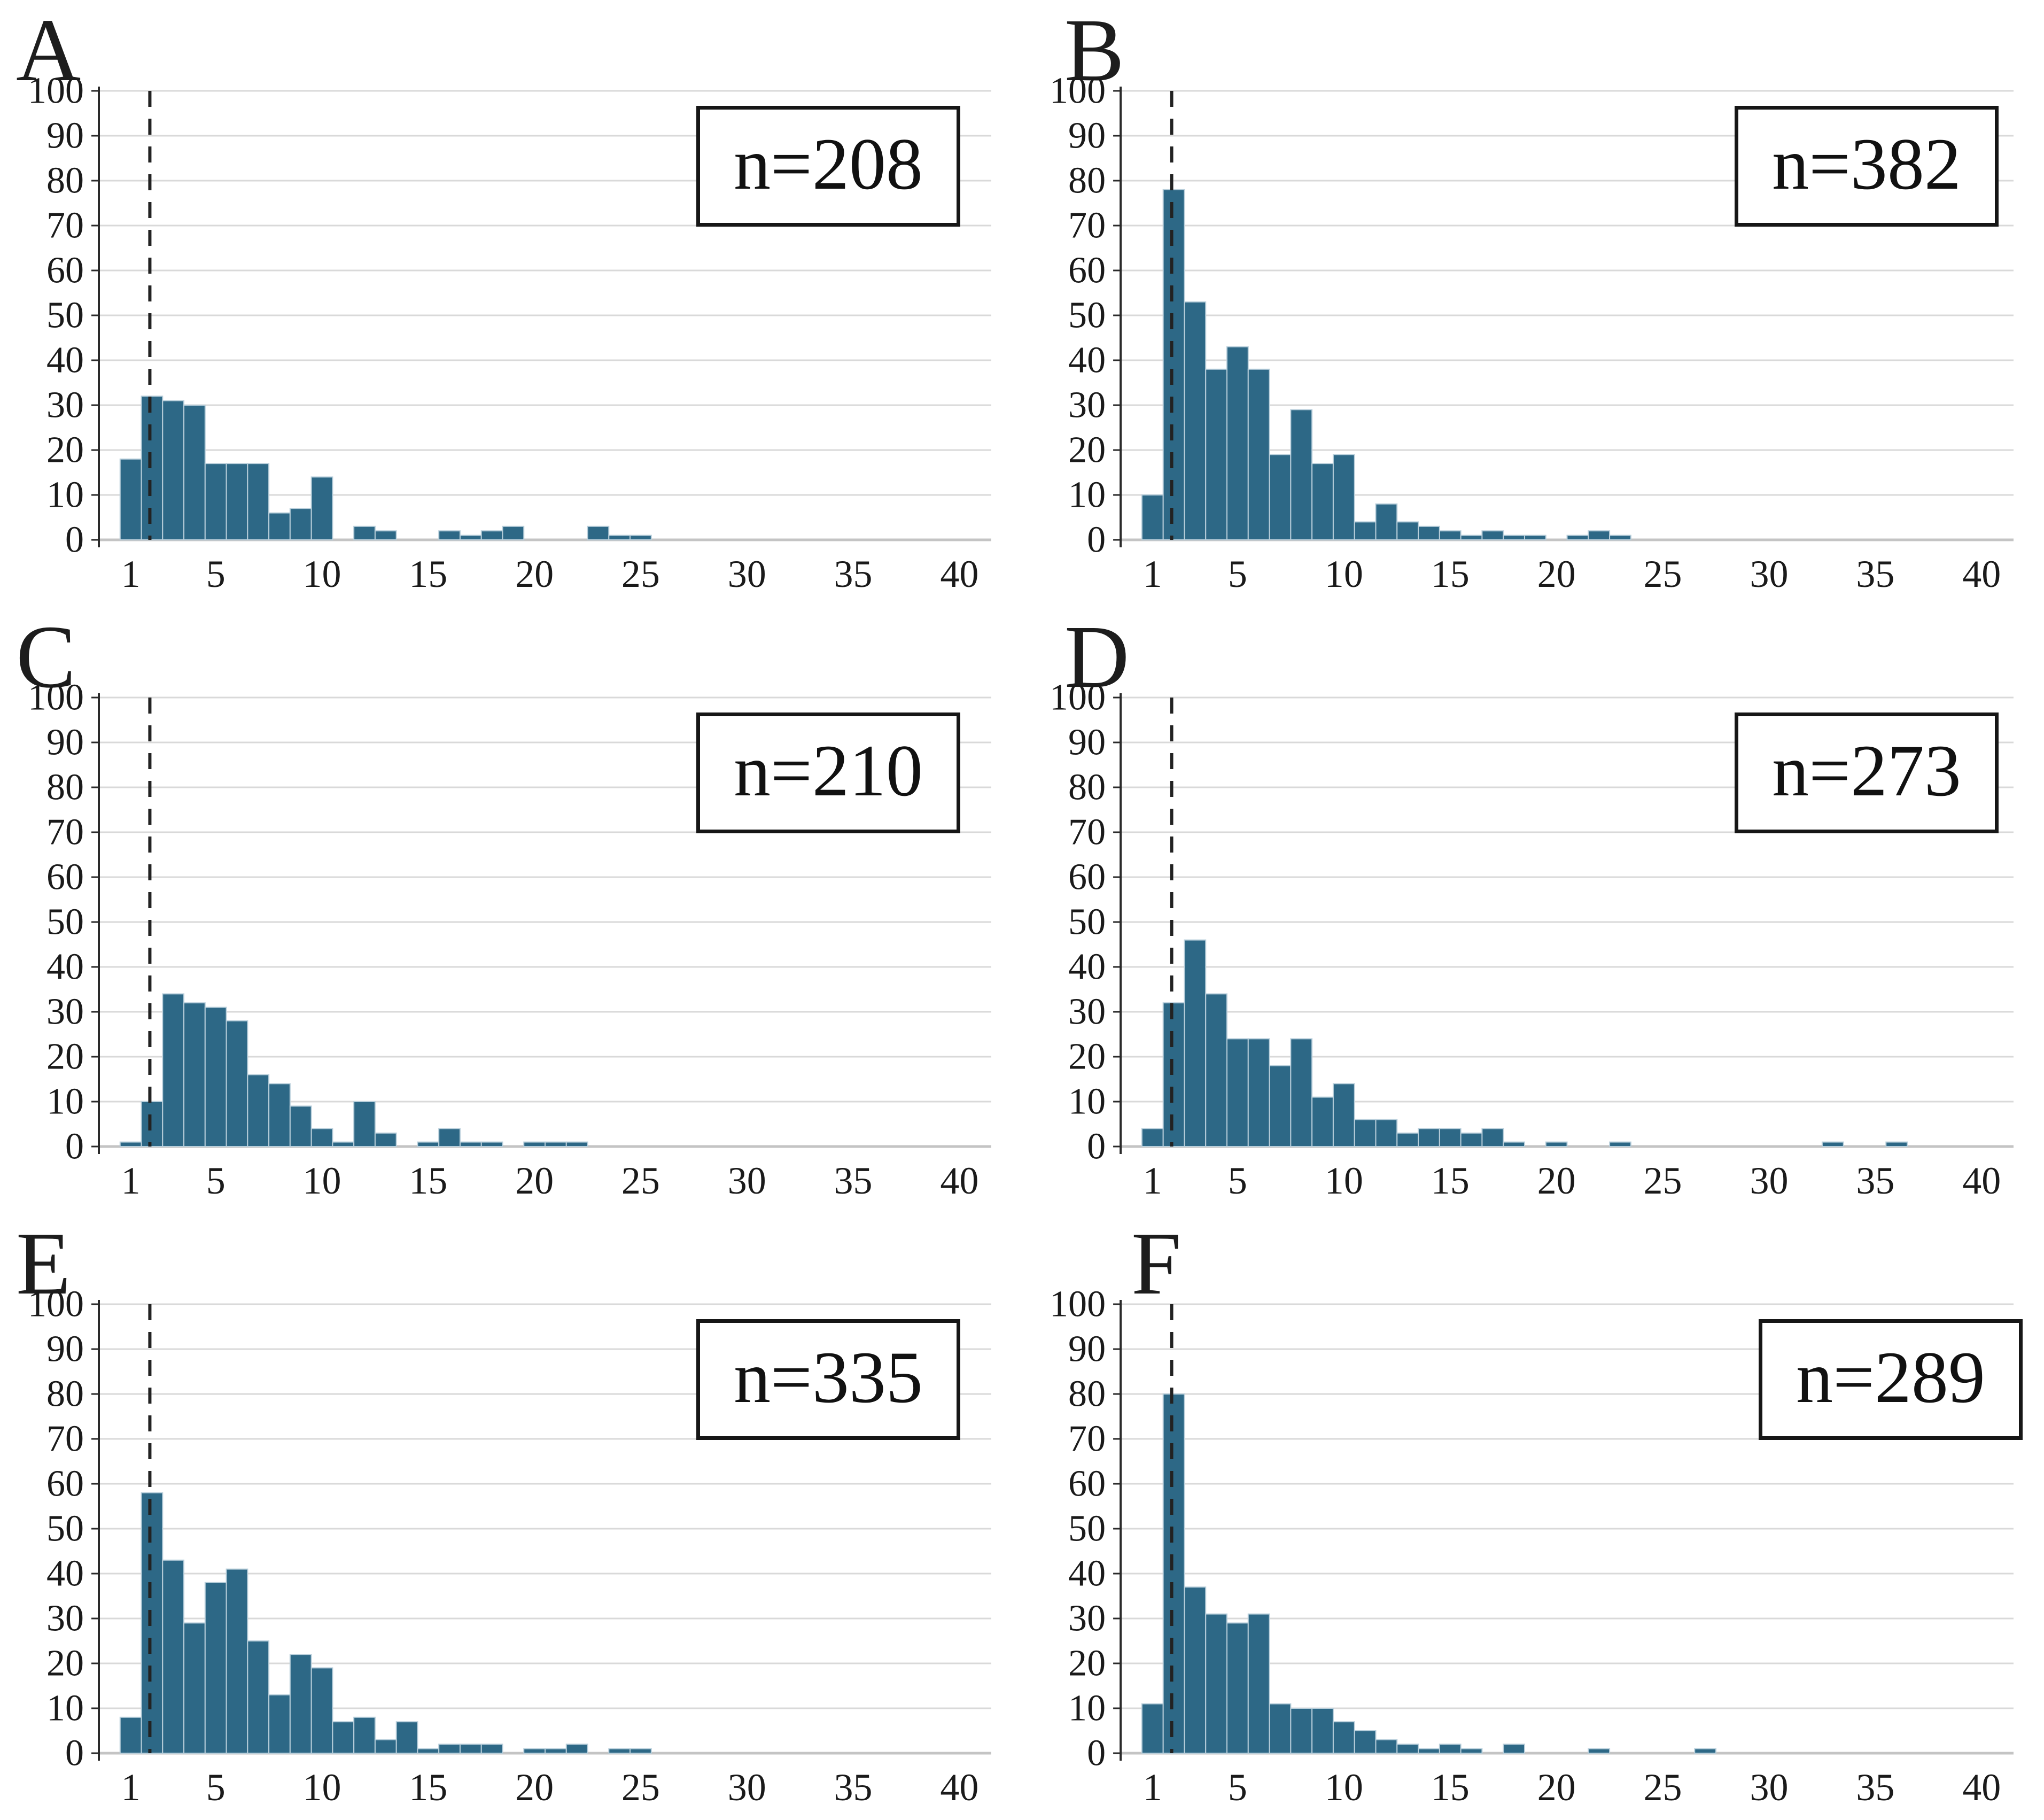 This screenshot has height=1820, width=2044. What do you see at coordinates (828, 1377) in the screenshot?
I see `sample-size-label: n=335` at bounding box center [828, 1377].